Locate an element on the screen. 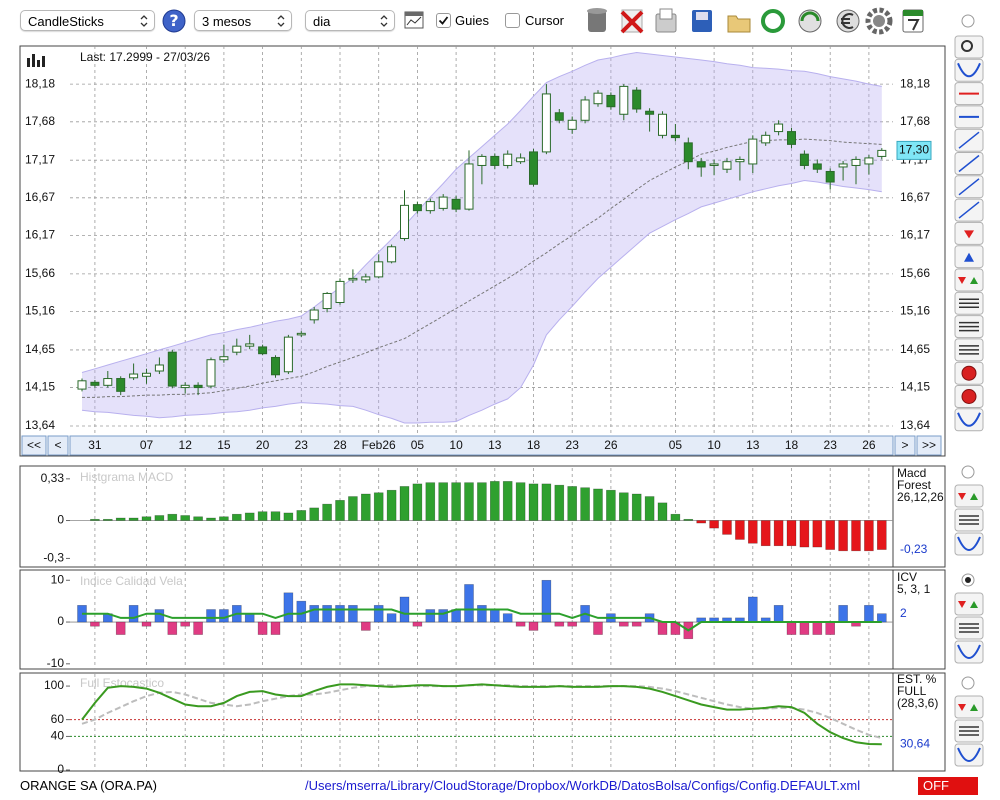 This screenshot has width=1000, height=800. calendar-icon is located at coordinates (913, 21).